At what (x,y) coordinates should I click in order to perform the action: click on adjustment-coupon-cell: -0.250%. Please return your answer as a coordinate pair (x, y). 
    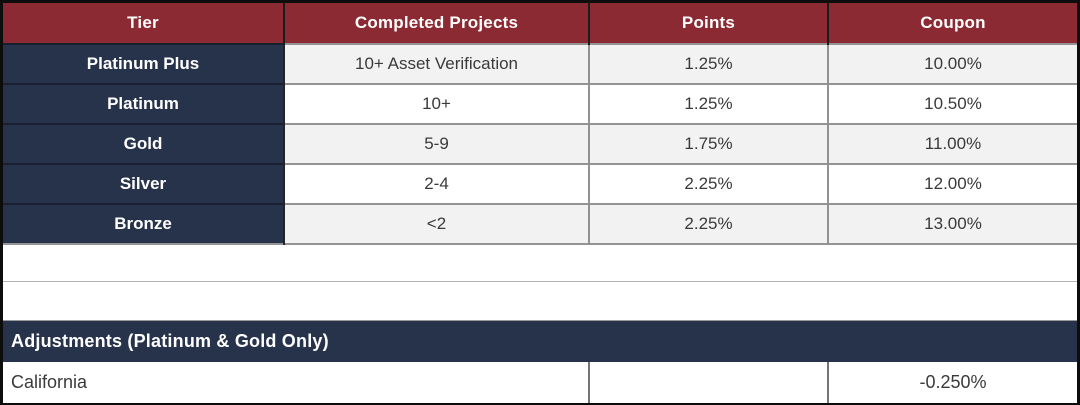
    Looking at the image, I should click on (952, 382).